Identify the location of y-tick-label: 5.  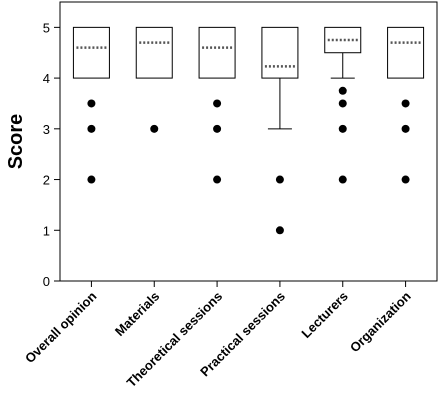
(46, 27).